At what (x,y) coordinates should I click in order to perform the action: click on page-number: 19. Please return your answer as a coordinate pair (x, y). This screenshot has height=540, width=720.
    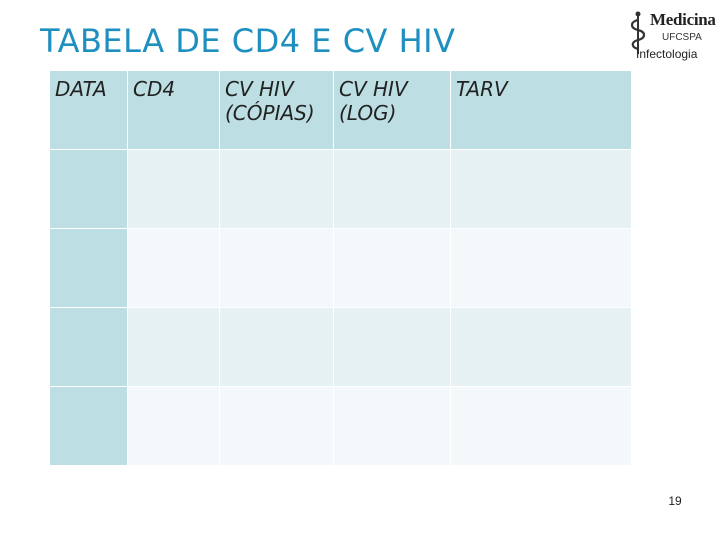
    Looking at the image, I should click on (675, 501).